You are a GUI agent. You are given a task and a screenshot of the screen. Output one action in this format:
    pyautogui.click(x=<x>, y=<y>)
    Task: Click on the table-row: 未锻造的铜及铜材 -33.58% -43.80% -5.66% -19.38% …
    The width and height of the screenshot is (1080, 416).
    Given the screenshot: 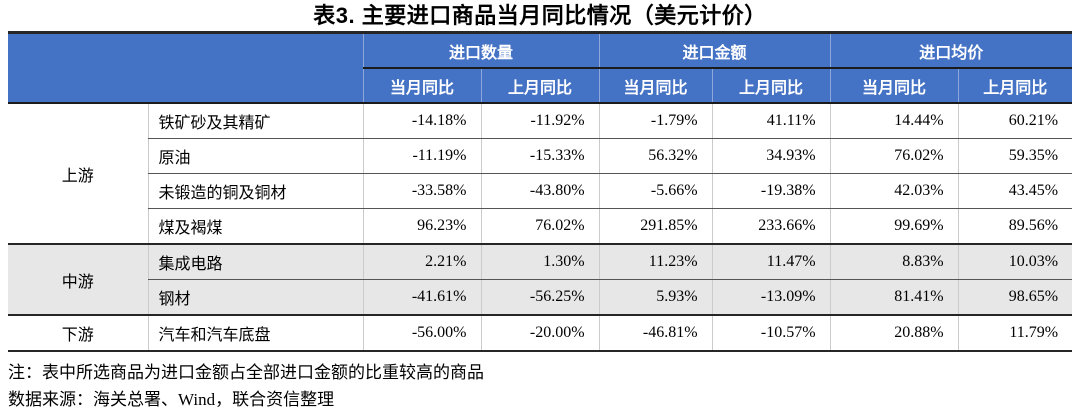 What is the action you would take?
    pyautogui.click(x=540, y=191)
    